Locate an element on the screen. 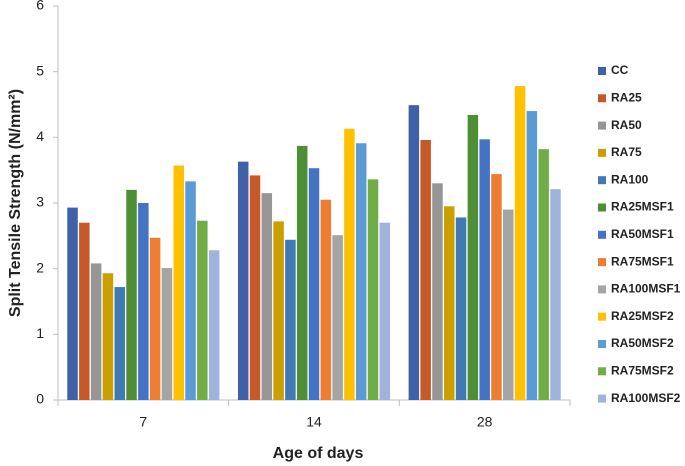 The width and height of the screenshot is (685, 466). legend-label: RA25MSF1 is located at coordinates (642, 207).